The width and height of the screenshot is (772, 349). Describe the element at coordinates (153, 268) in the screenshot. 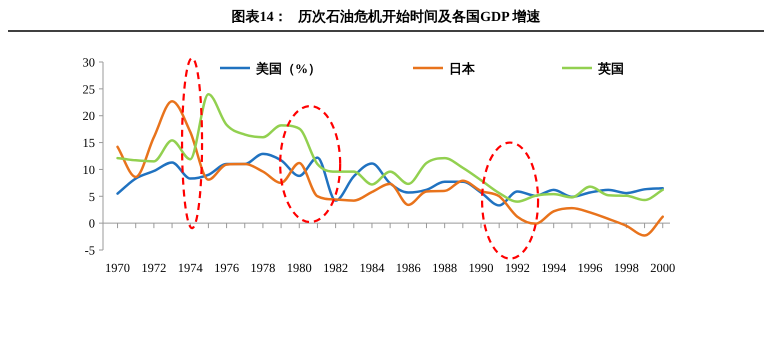

I see `x-tick-label: 1972` at that location.